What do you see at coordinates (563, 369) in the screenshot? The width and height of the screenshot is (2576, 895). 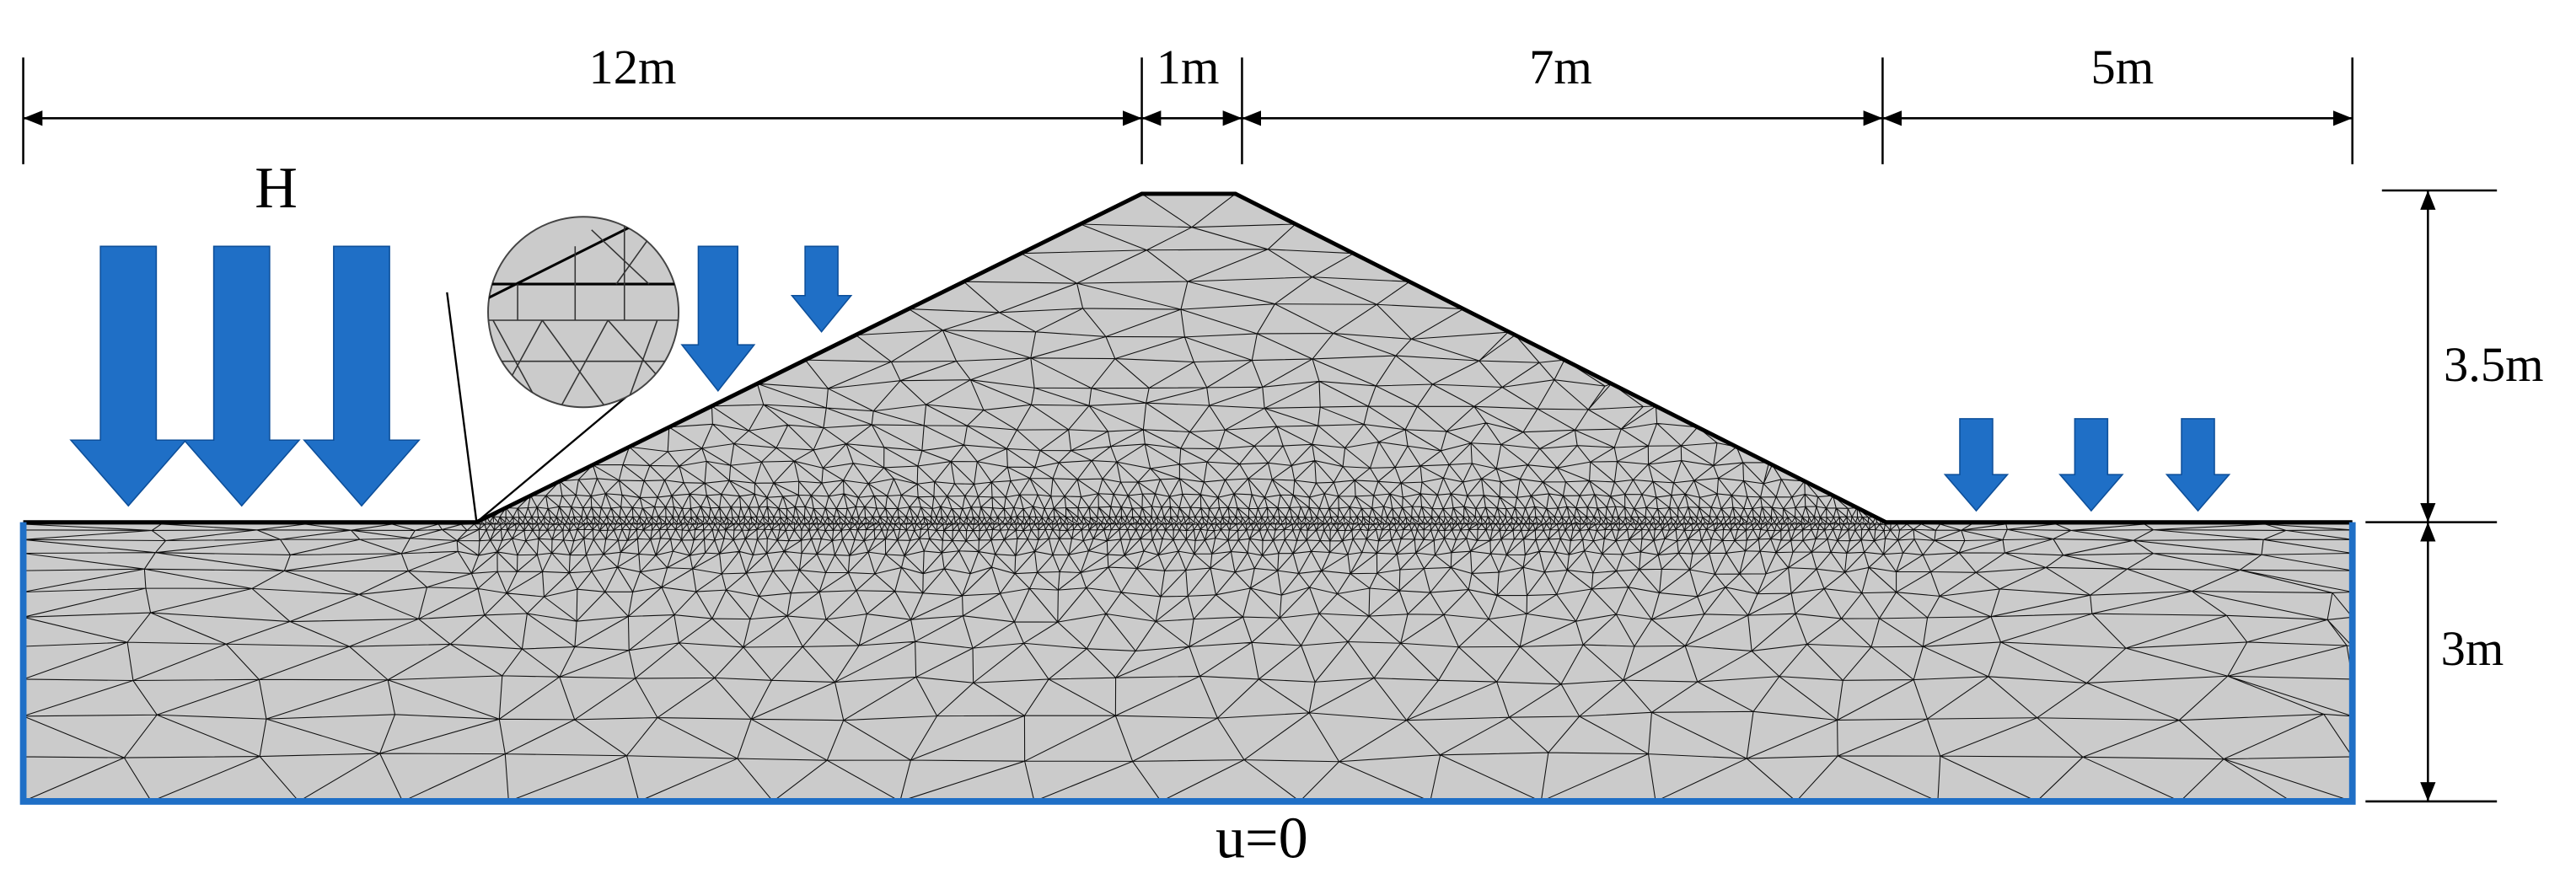 I see `inset` at bounding box center [563, 369].